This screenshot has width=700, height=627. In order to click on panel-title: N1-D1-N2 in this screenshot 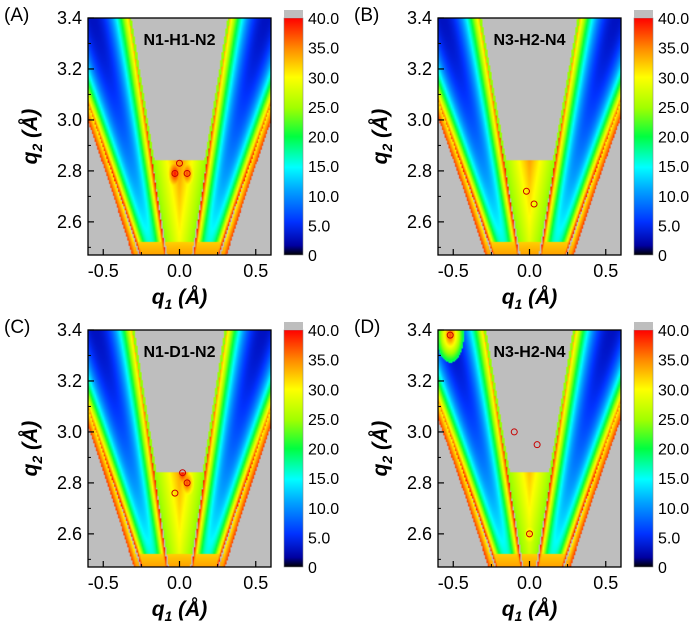, I will do `click(179, 352)`.